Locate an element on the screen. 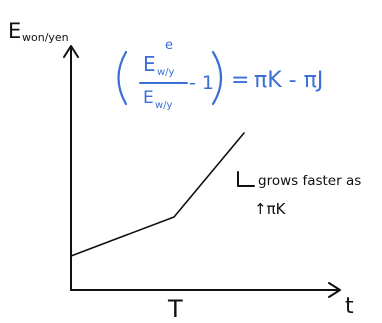 This screenshot has height=323, width=382. equation-denominator-base: E is located at coordinates (148, 98).